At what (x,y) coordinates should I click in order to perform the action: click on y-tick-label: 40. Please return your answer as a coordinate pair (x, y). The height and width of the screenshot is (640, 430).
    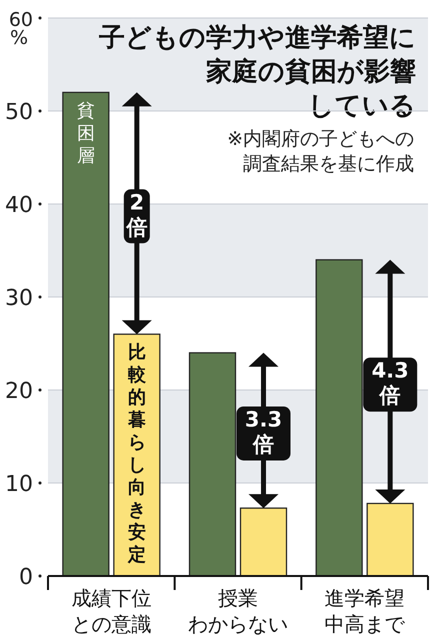
    Looking at the image, I should click on (19, 205).